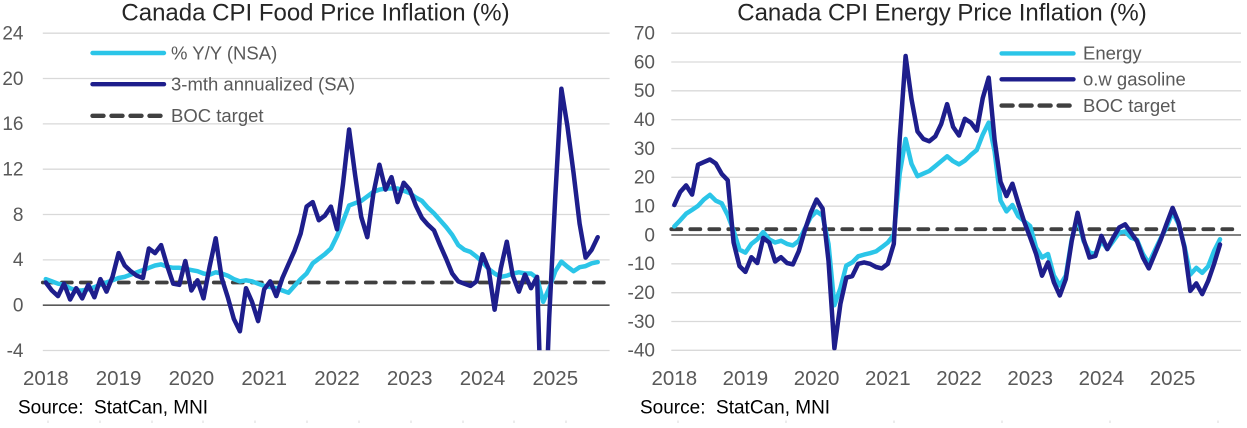 Image resolution: width=1247 pixels, height=428 pixels. I want to click on svg-text: o.w gasoline, so click(1134, 79).